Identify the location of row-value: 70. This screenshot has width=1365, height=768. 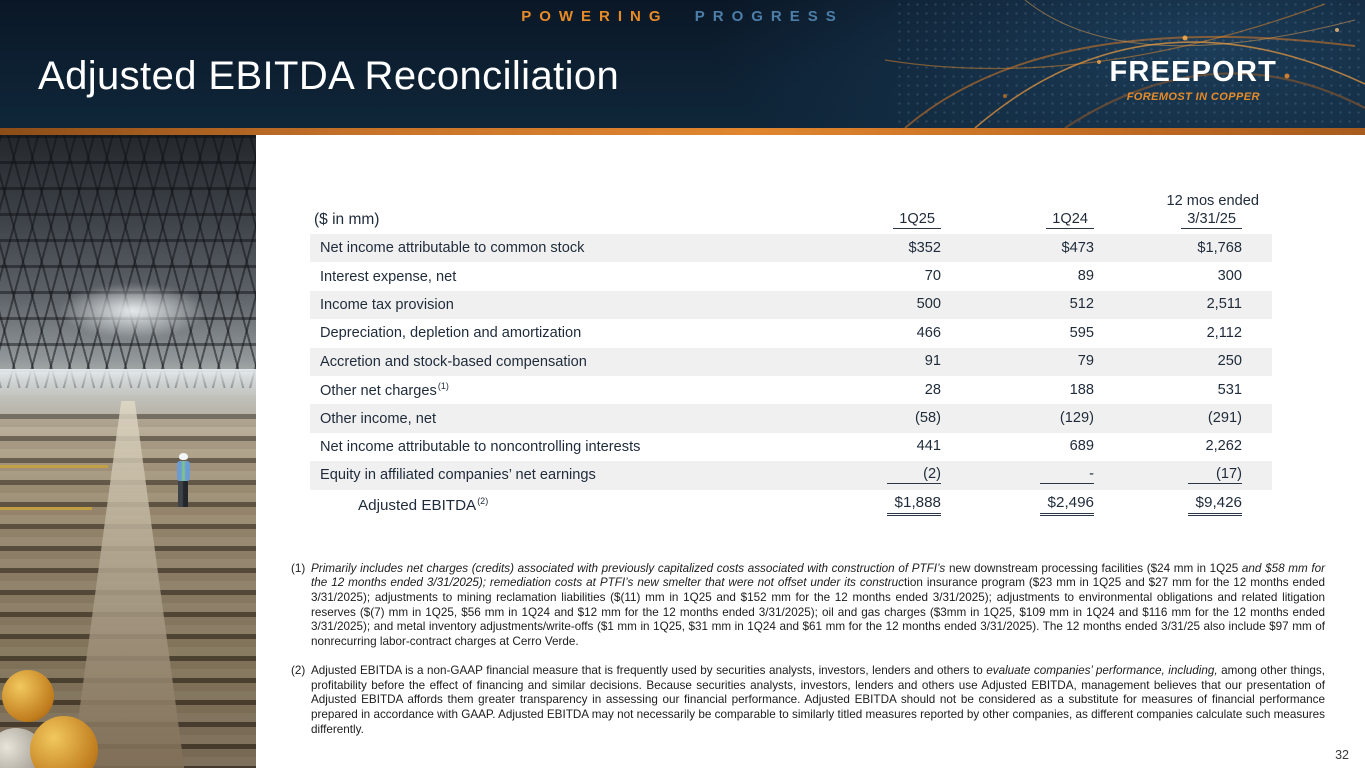
(932, 276).